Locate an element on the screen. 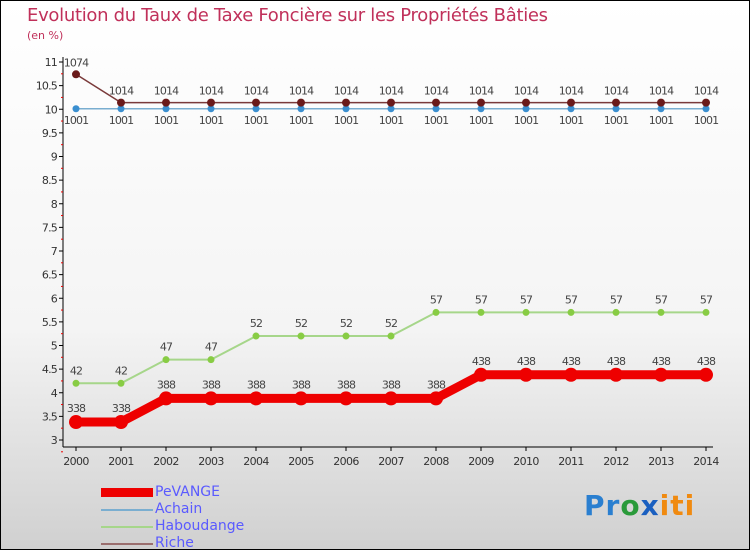 Image resolution: width=750 pixels, height=552 pixels. legend-item: PeVANGE is located at coordinates (172, 492).